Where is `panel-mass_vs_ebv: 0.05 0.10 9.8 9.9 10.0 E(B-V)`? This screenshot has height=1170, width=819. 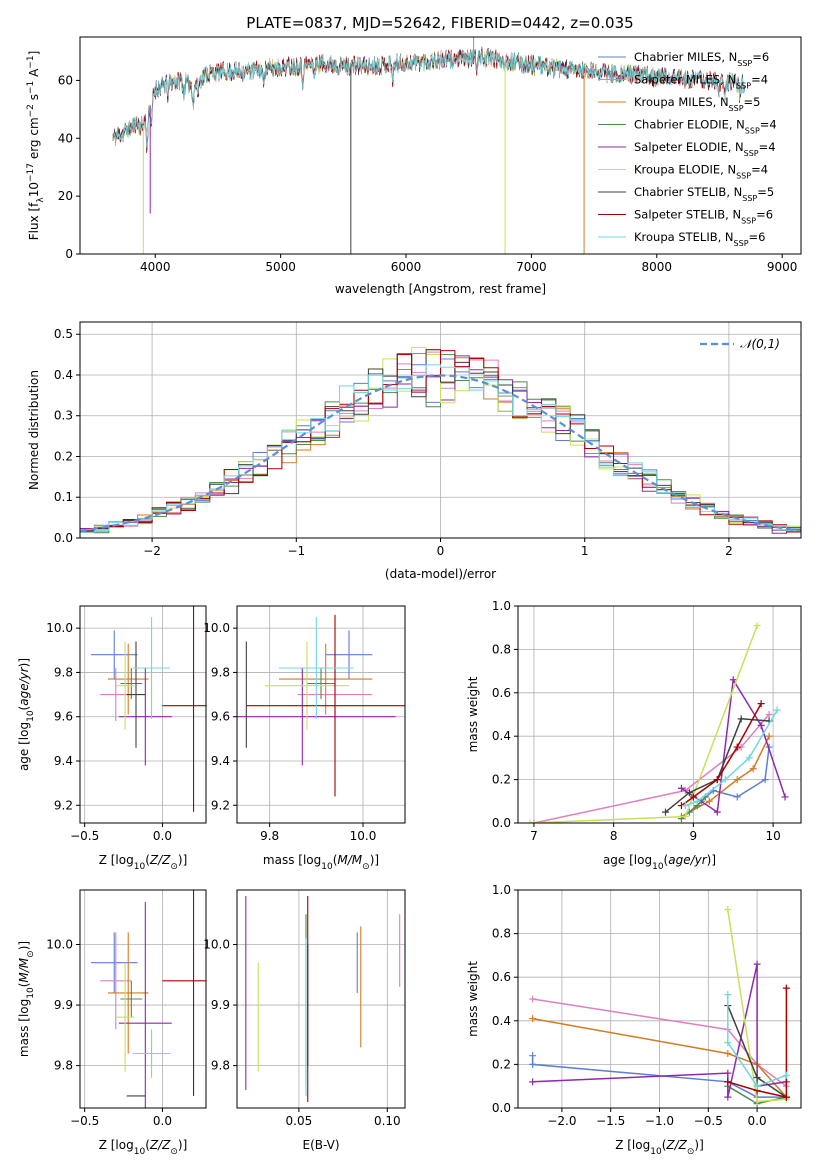
panel-mass_vs_ebv: 0.05 0.10 9.8 9.9 10.0 E(B-V) is located at coordinates (304, 1020).